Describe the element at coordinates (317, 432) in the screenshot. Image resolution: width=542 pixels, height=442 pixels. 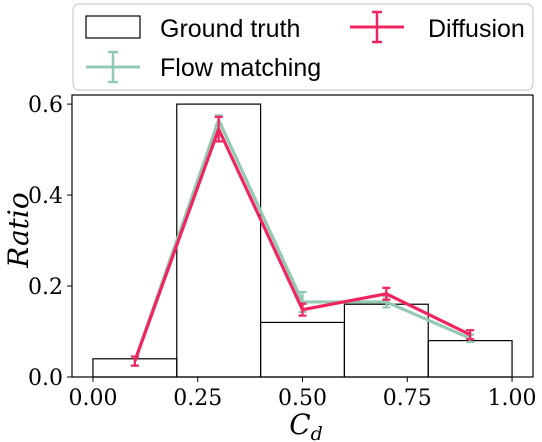
I see `x-axis-title-sub: d` at that location.